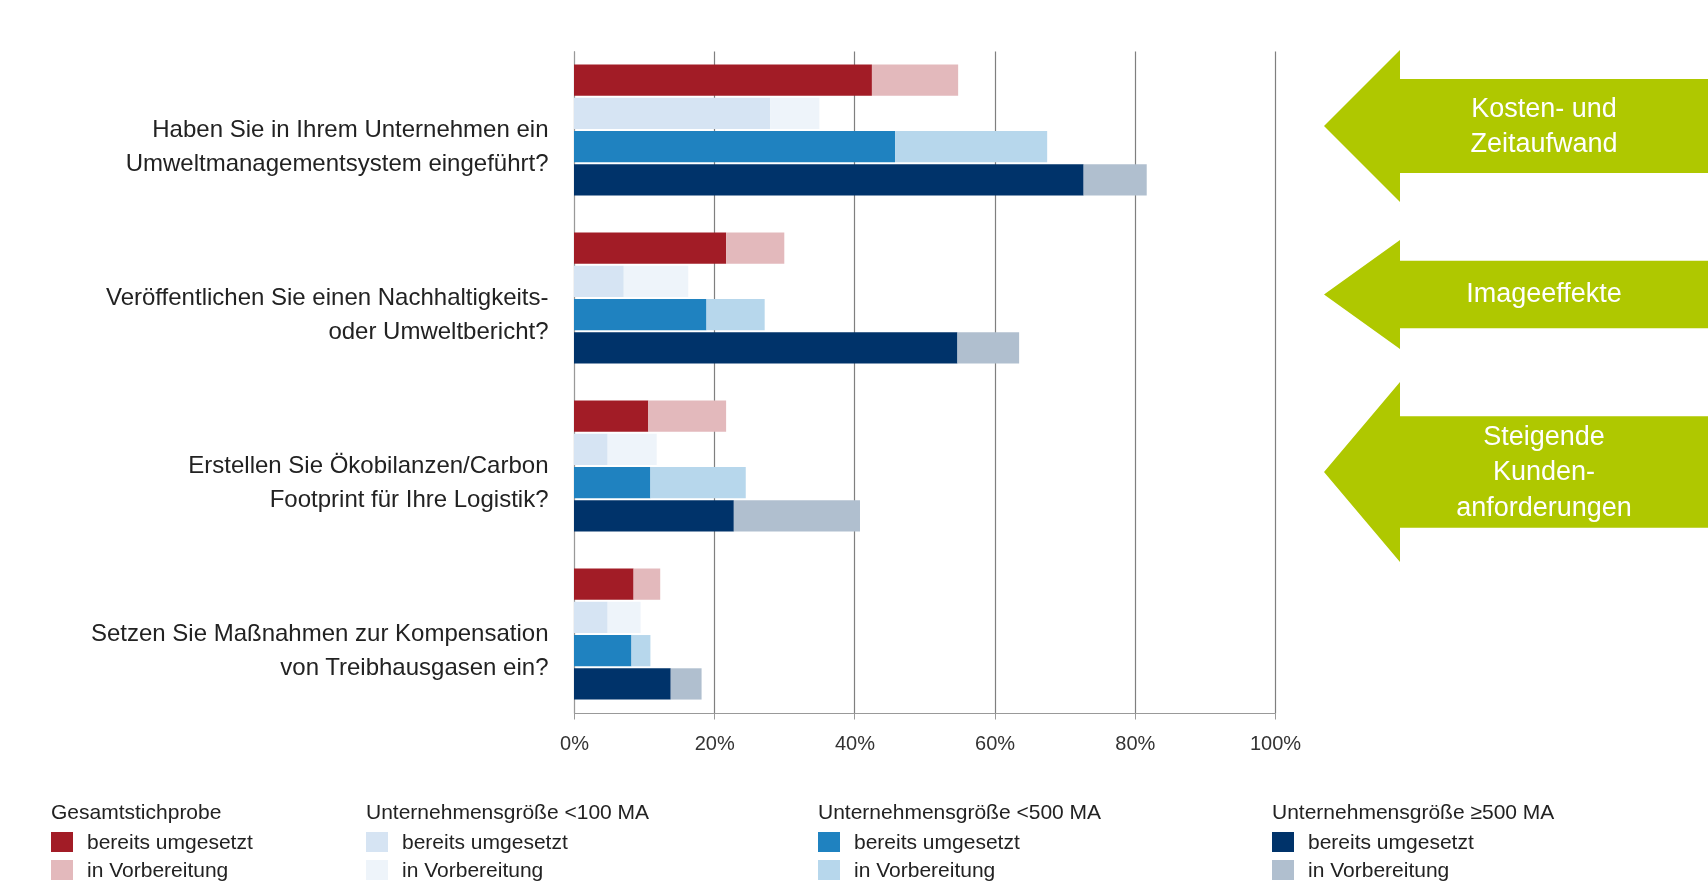  Describe the element at coordinates (855, 742) in the screenshot. I see `x-tick-label: 40%` at that location.